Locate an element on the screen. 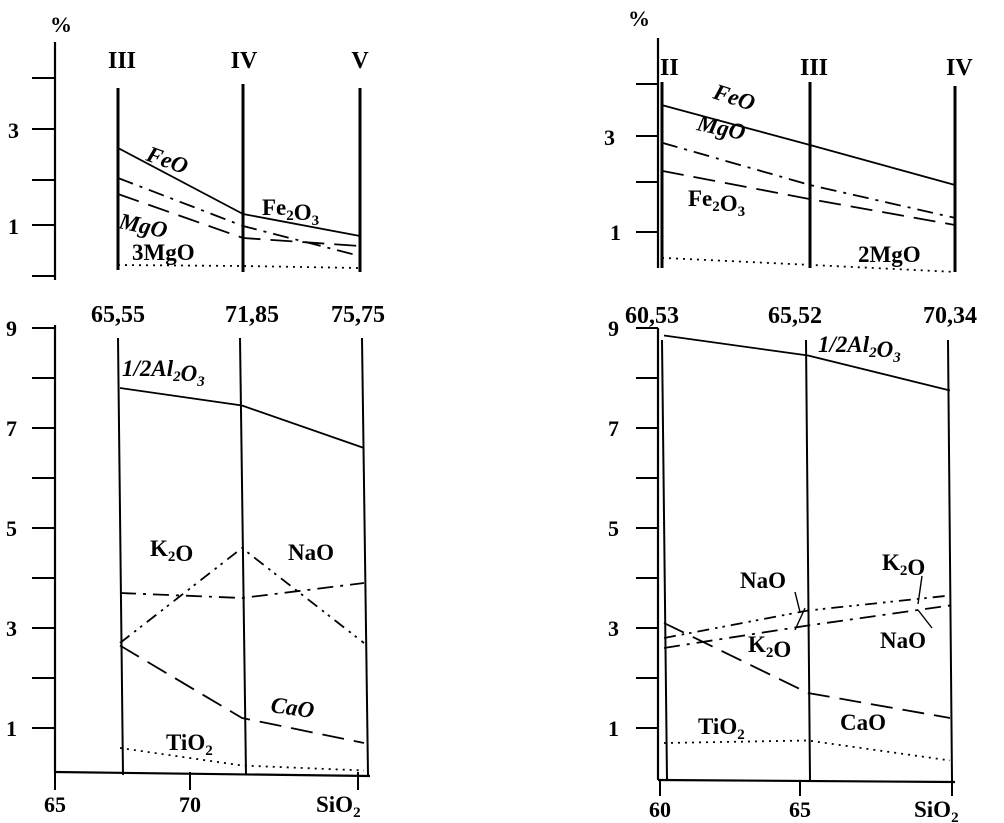 This screenshot has height=823, width=1004. right-bottom-series-cao is located at coordinates (807, 670).